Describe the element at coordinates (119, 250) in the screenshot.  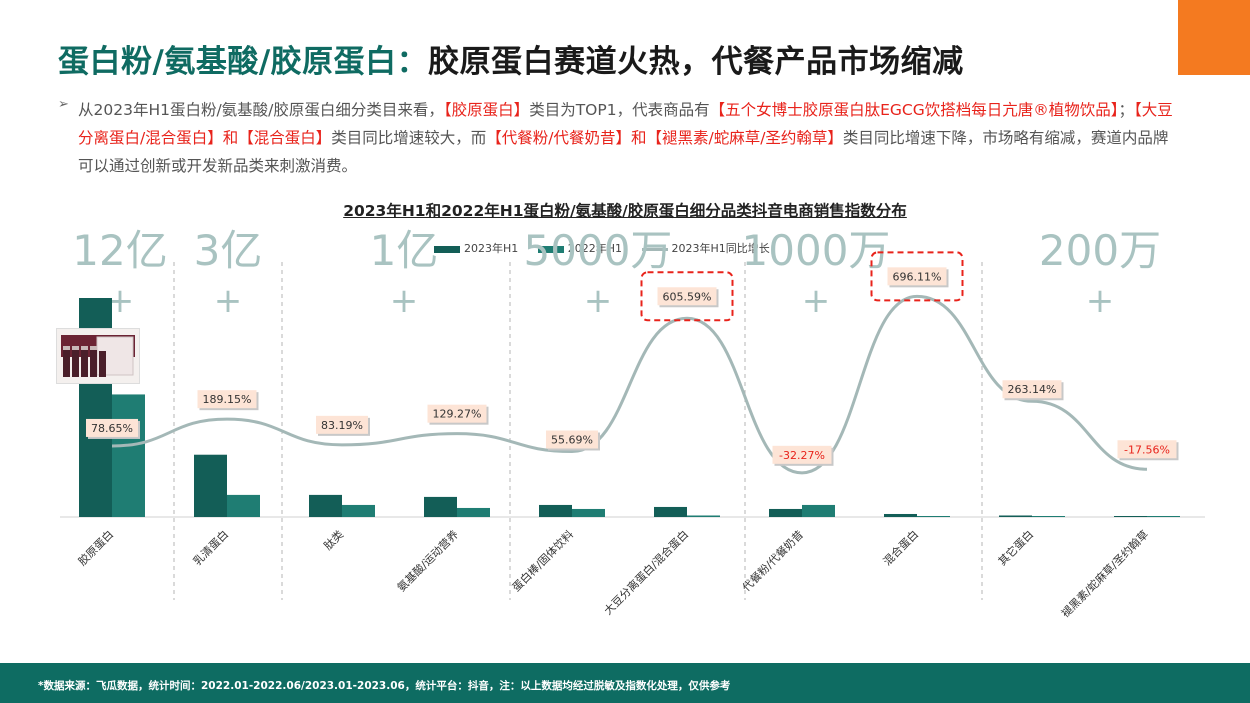
I see `group-magnitude-label: 12亿` at that location.